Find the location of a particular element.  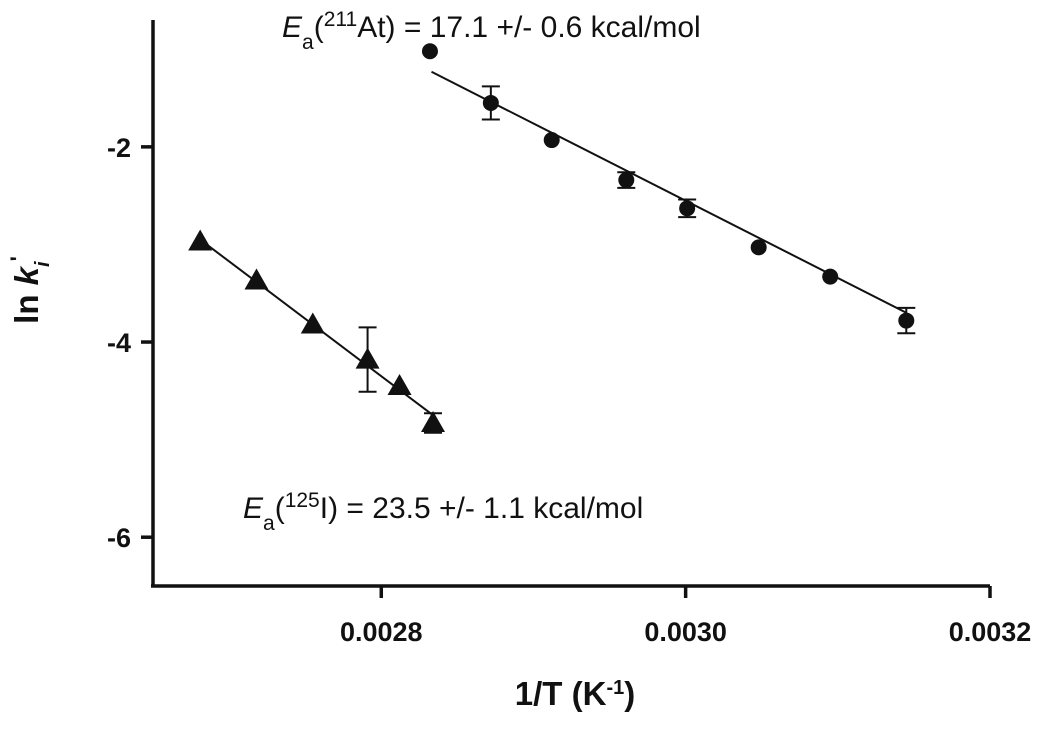

annotation-at211: Ea(211At) = 17.1 +/- 0.6 kcal/mol is located at coordinates (491, 31).